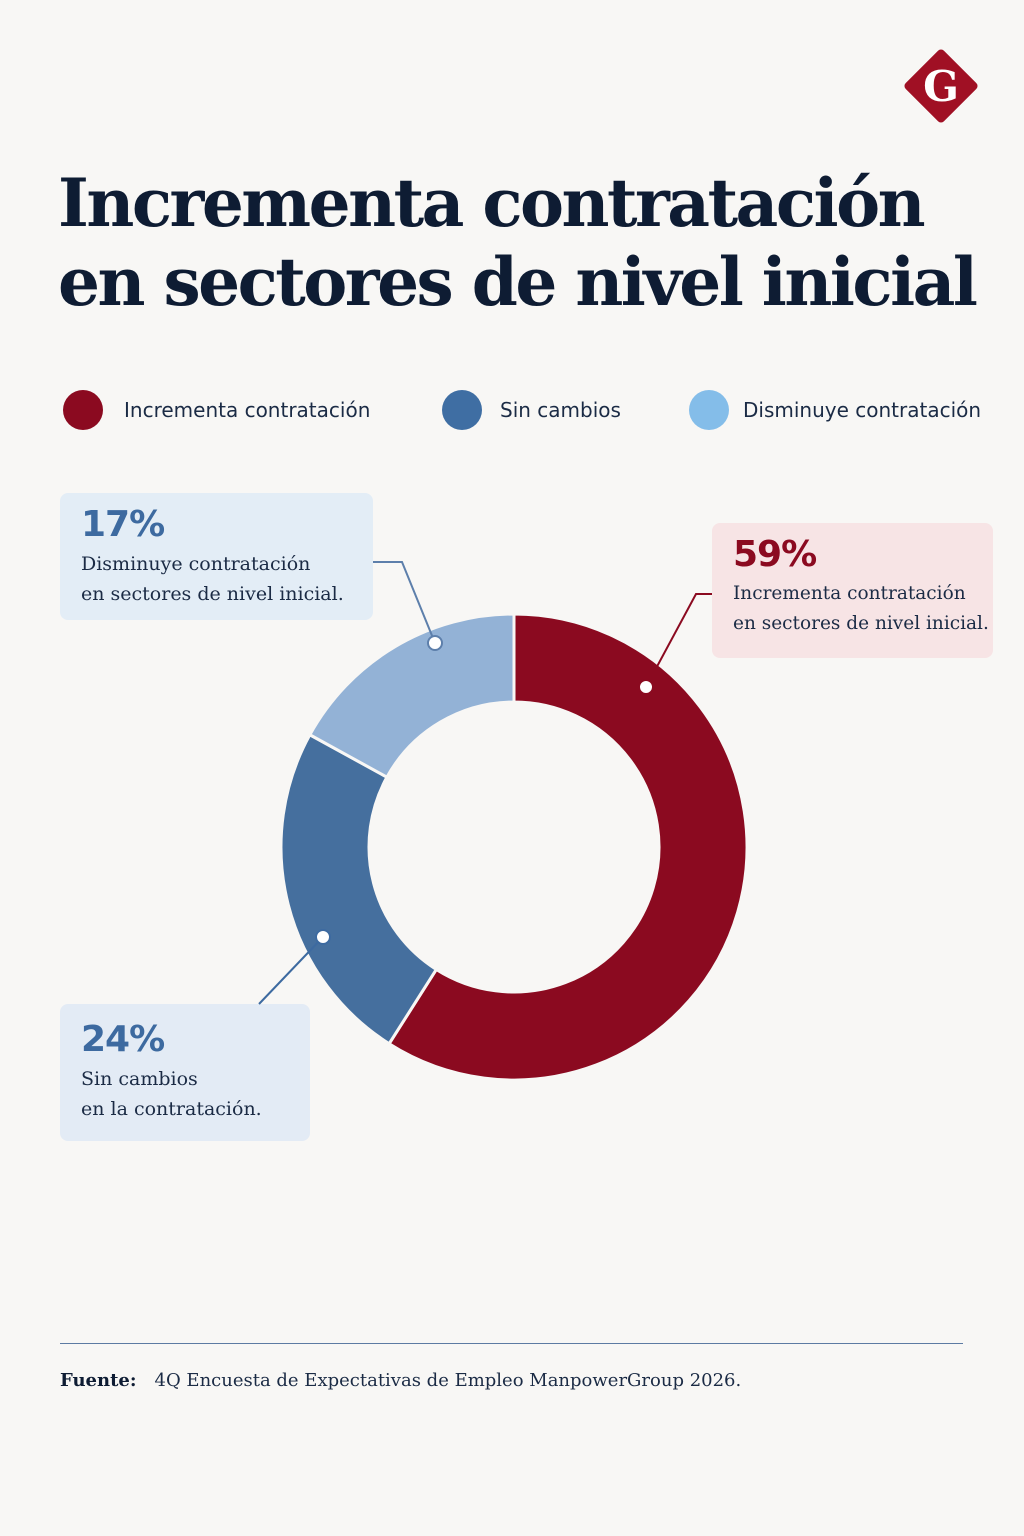 The image size is (1024, 1536). What do you see at coordinates (560, 410) in the screenshot?
I see `legend-label-sin-cambios: Sin cambios` at bounding box center [560, 410].